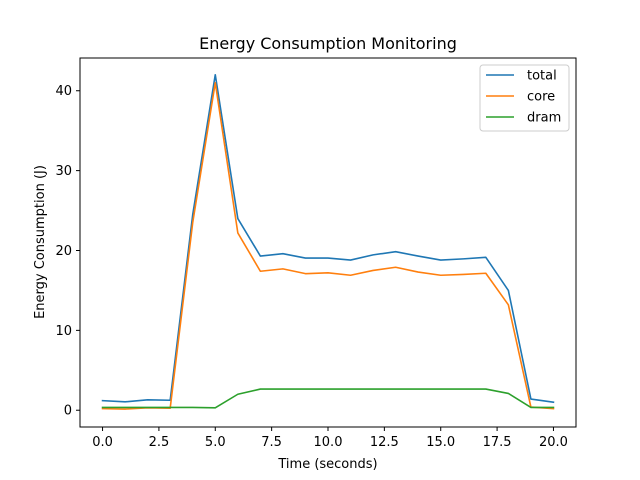 The width and height of the screenshot is (640, 480). What do you see at coordinates (102, 442) in the screenshot?
I see `x-tick-label: 0.0` at bounding box center [102, 442].